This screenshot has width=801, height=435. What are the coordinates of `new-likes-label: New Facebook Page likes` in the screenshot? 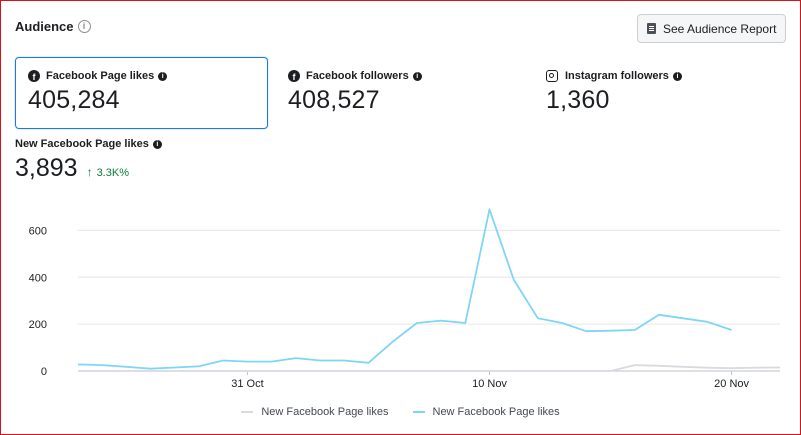 It's located at (82, 144).